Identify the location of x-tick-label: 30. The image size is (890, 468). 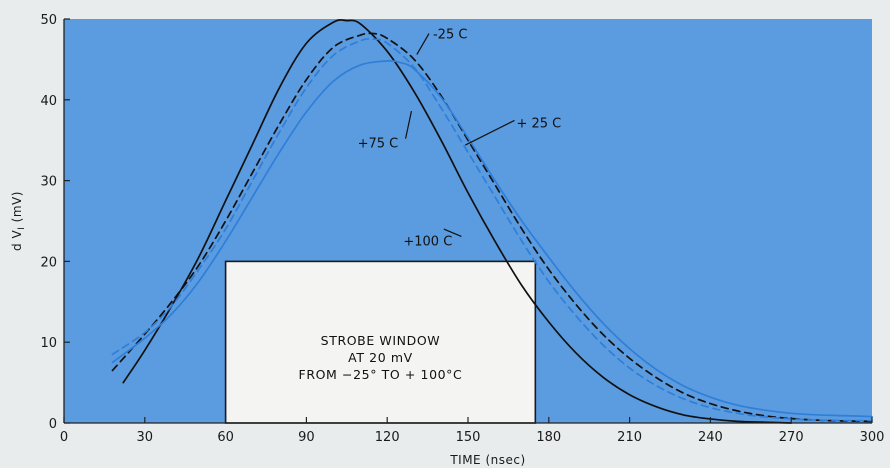
(145, 437).